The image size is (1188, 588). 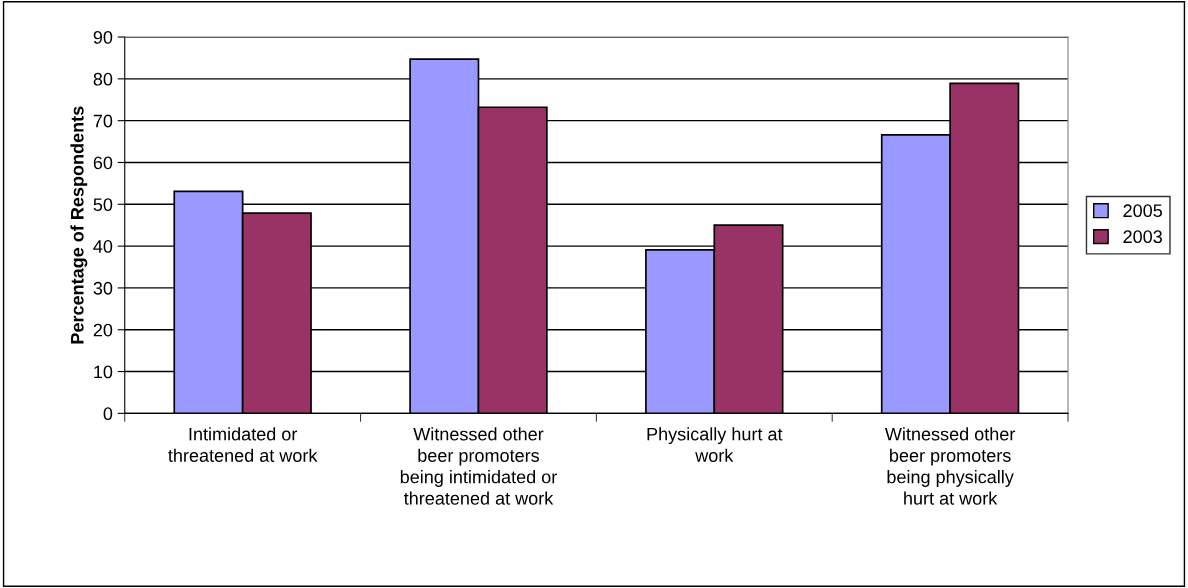 I want to click on y-tick-label: 20, so click(x=103, y=330).